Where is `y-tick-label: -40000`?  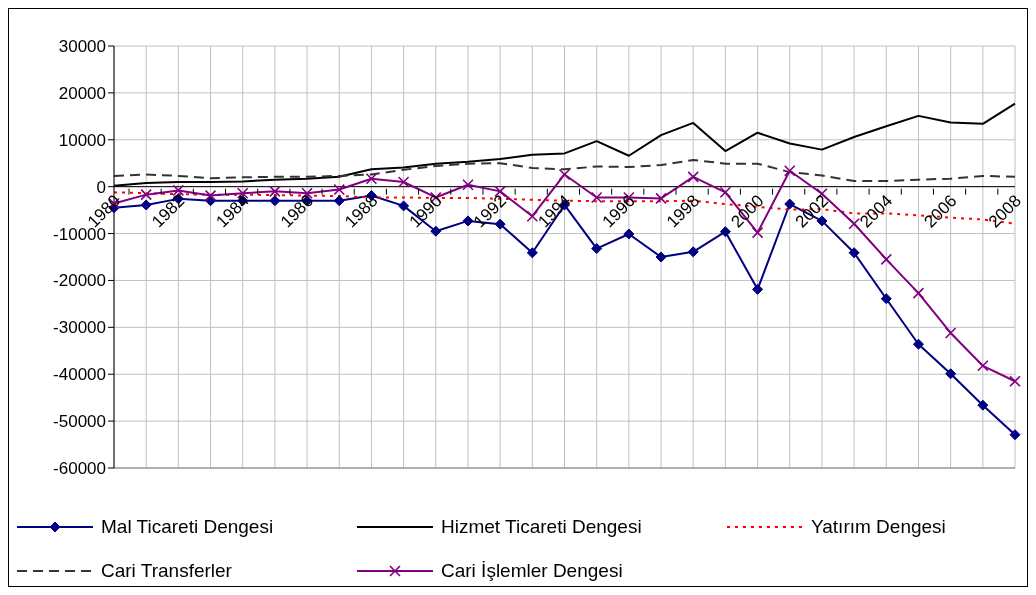
y-tick-label: -40000 is located at coordinates (79, 375).